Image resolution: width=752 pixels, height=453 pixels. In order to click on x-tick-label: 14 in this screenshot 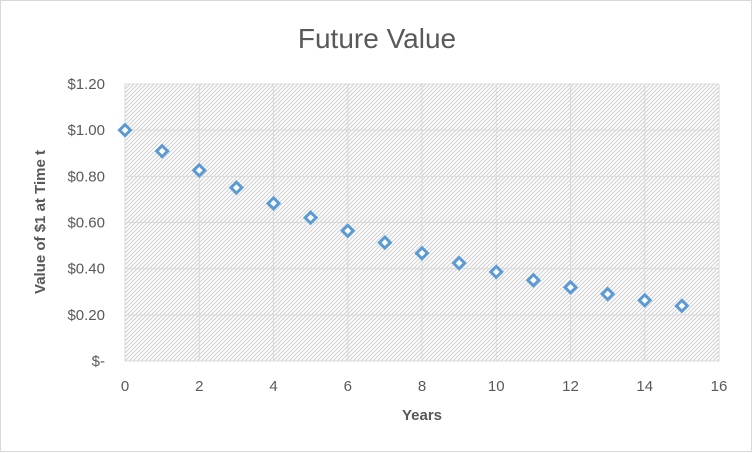, I will do `click(644, 386)`.